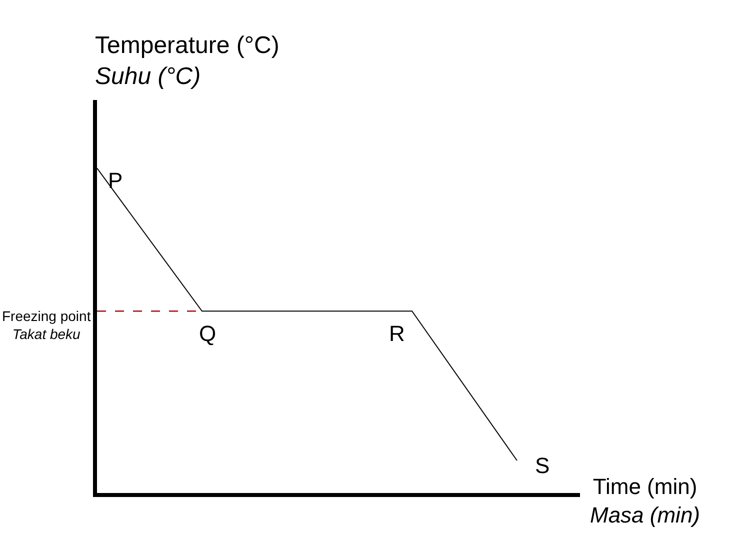 This screenshot has height=537, width=738. What do you see at coordinates (645, 501) in the screenshot?
I see `x-axis-title: Time (min) Masa (min)` at bounding box center [645, 501].